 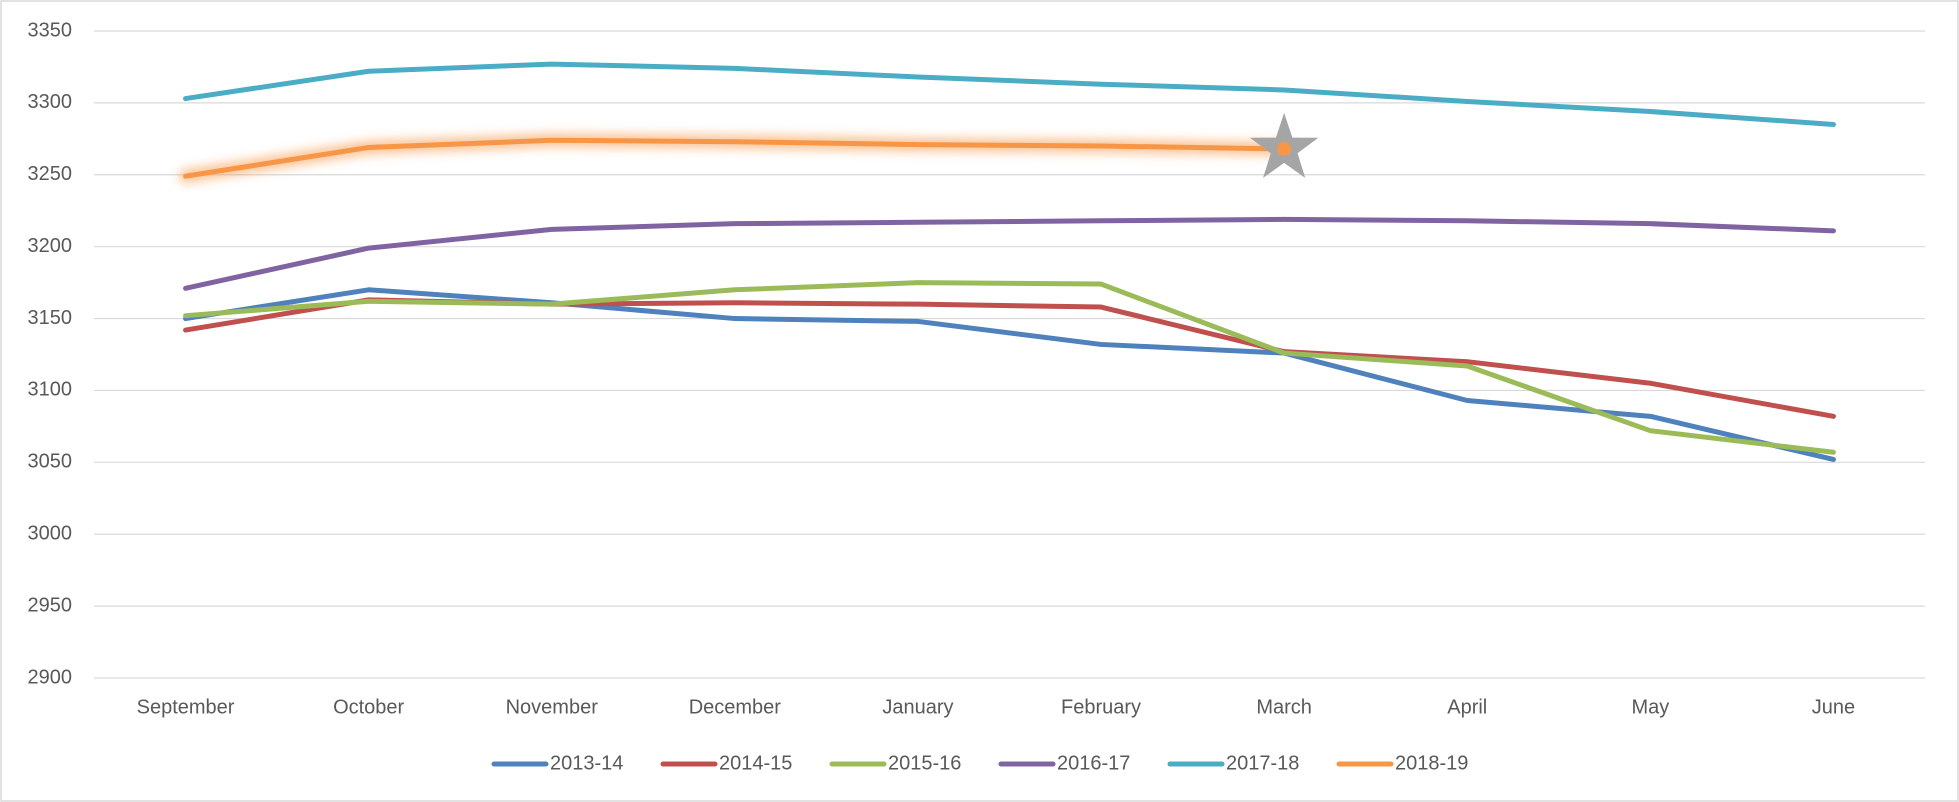 What do you see at coordinates (1284, 148) in the screenshot?
I see `star-center` at bounding box center [1284, 148].